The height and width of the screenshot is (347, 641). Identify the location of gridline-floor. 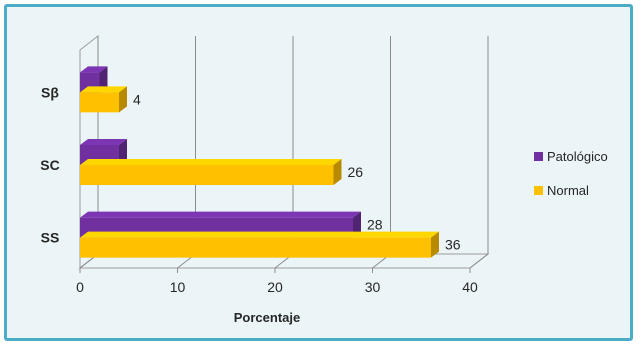
(479, 261).